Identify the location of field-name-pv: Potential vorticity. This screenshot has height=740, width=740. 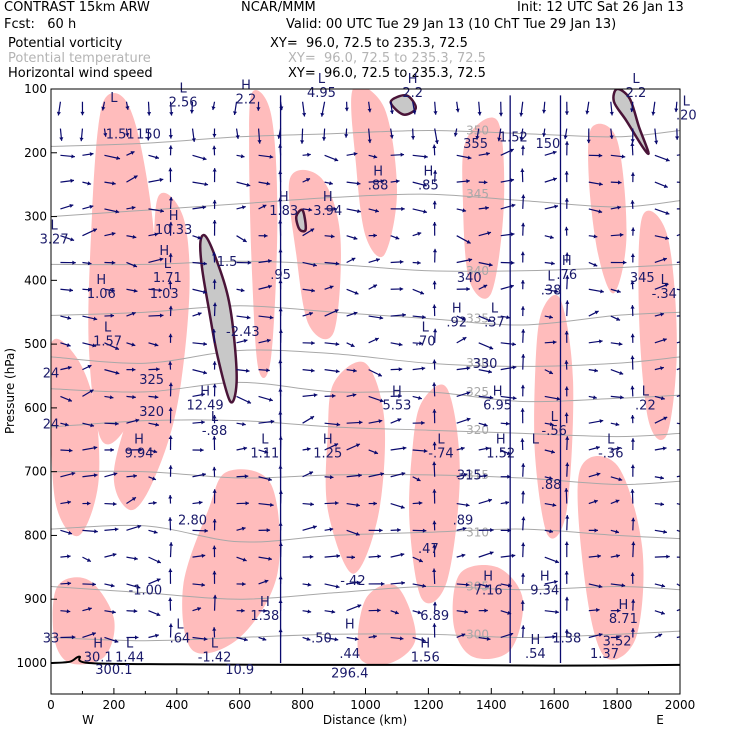
(65, 43).